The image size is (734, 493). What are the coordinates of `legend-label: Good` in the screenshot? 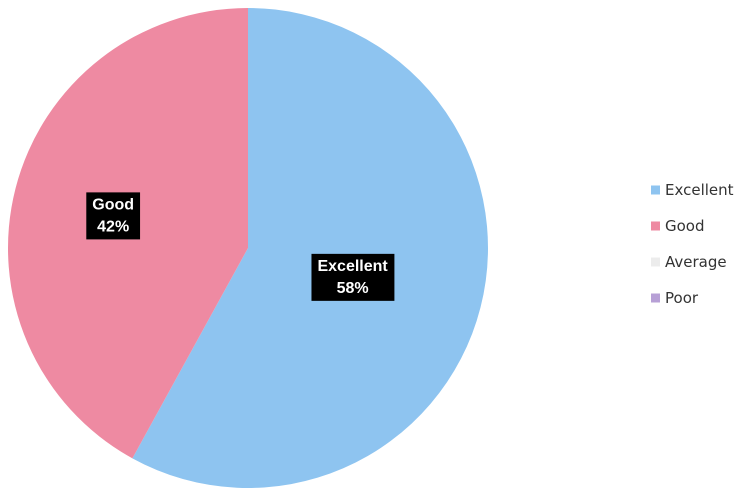 It's located at (685, 226).